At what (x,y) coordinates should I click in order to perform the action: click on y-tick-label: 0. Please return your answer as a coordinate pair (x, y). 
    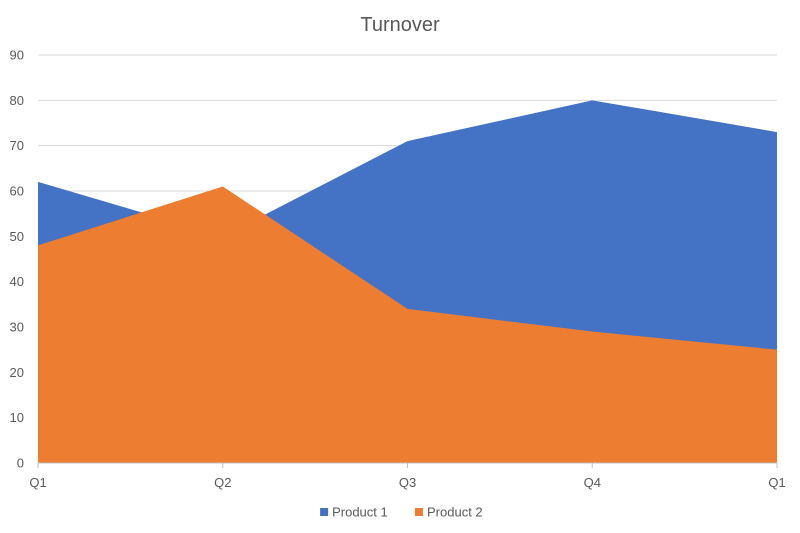
    Looking at the image, I should click on (20, 463).